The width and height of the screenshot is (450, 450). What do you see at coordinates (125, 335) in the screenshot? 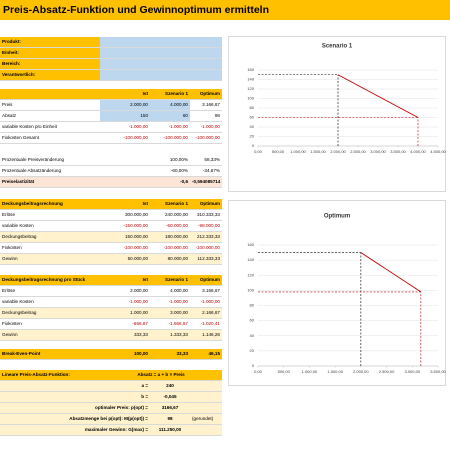
I see `value-cell: 333,33` at bounding box center [125, 335].